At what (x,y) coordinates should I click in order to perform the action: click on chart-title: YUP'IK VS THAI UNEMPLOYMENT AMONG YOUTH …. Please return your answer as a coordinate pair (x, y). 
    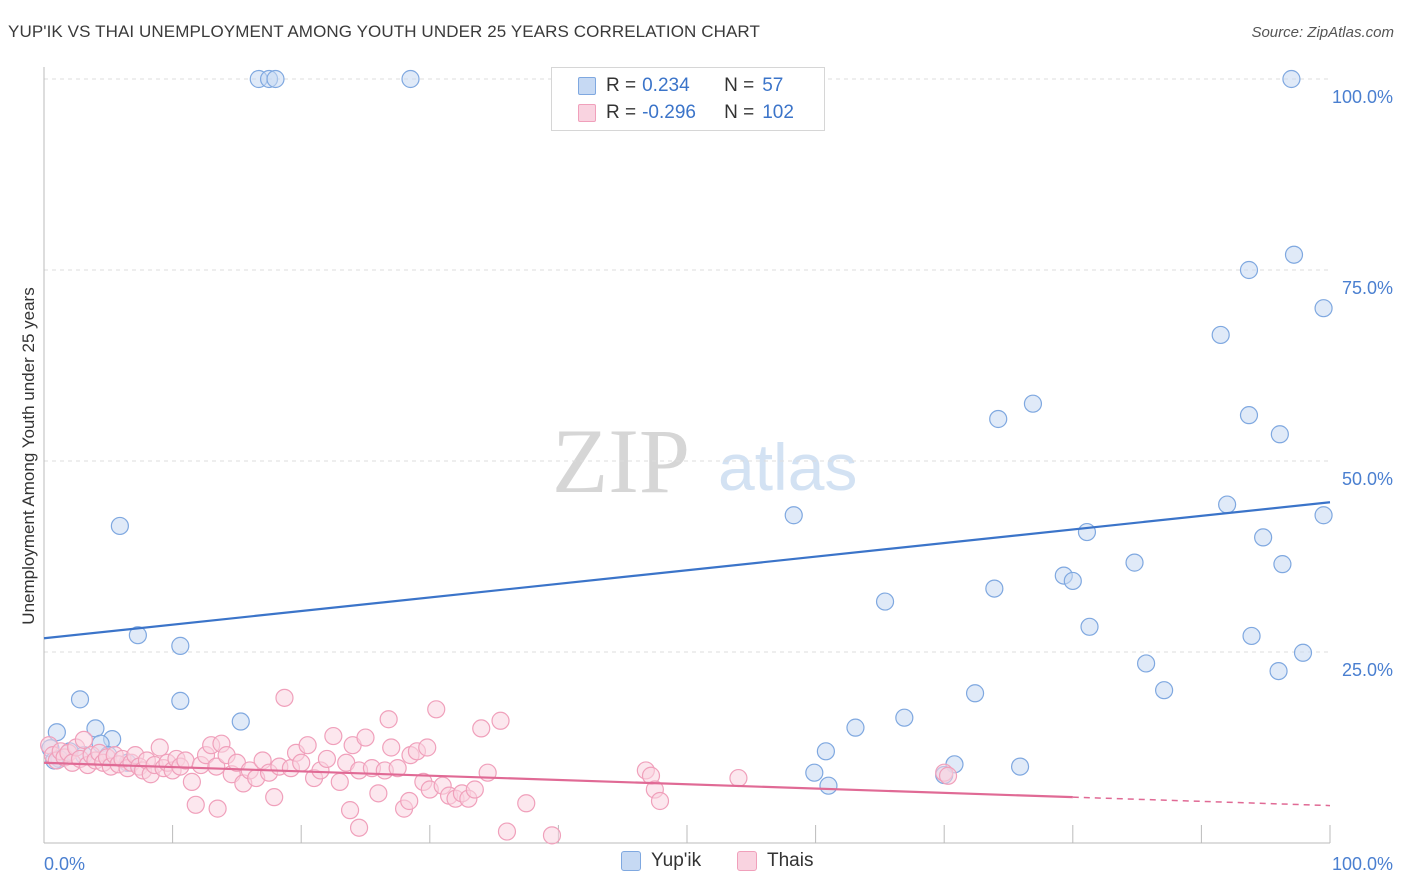
    Looking at the image, I should click on (384, 31).